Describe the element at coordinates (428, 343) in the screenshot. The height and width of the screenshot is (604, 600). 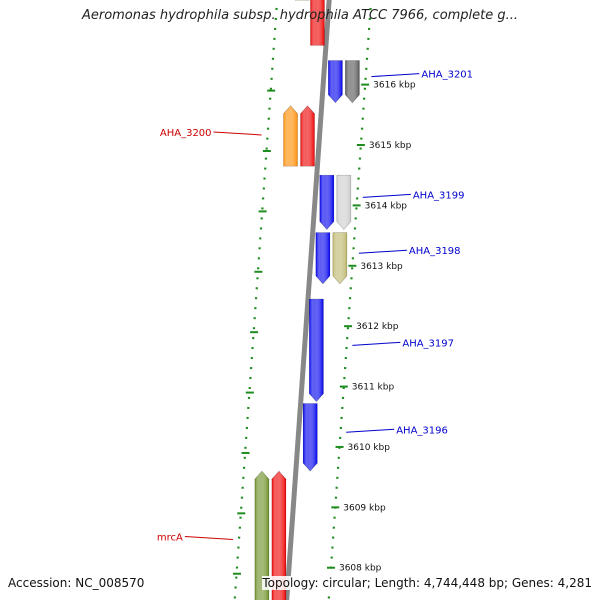
I see `gene-label-aha_3197: AHA_3197` at that location.